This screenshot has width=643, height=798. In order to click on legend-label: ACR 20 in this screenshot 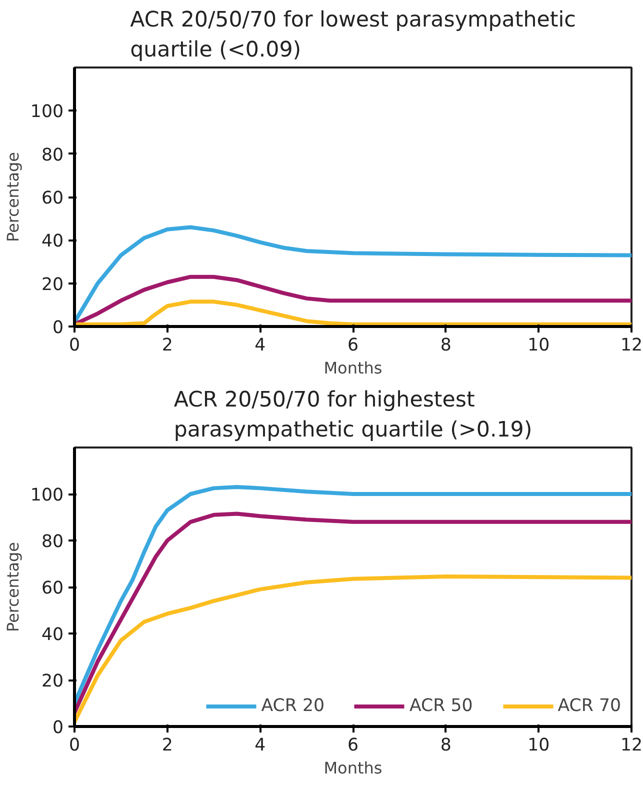, I will do `click(292, 706)`.